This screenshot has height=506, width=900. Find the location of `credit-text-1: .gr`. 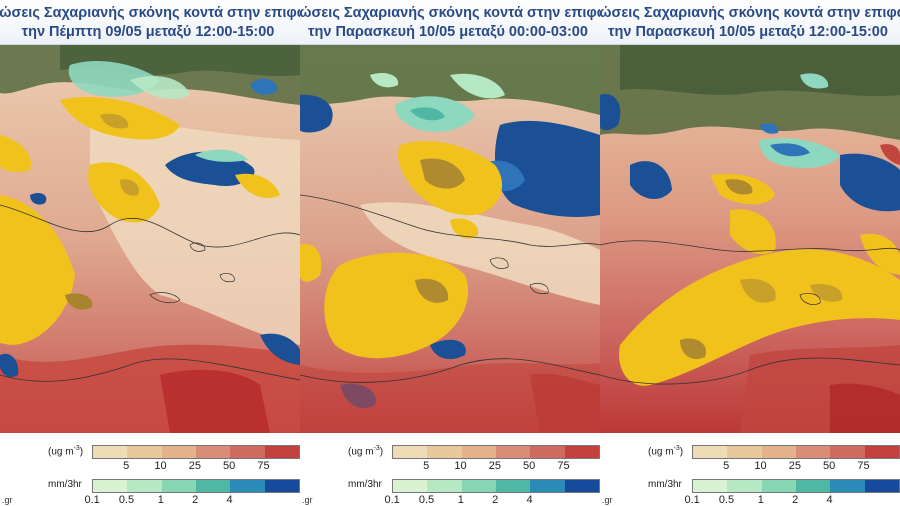

credit-text-1: .gr is located at coordinates (7, 500).